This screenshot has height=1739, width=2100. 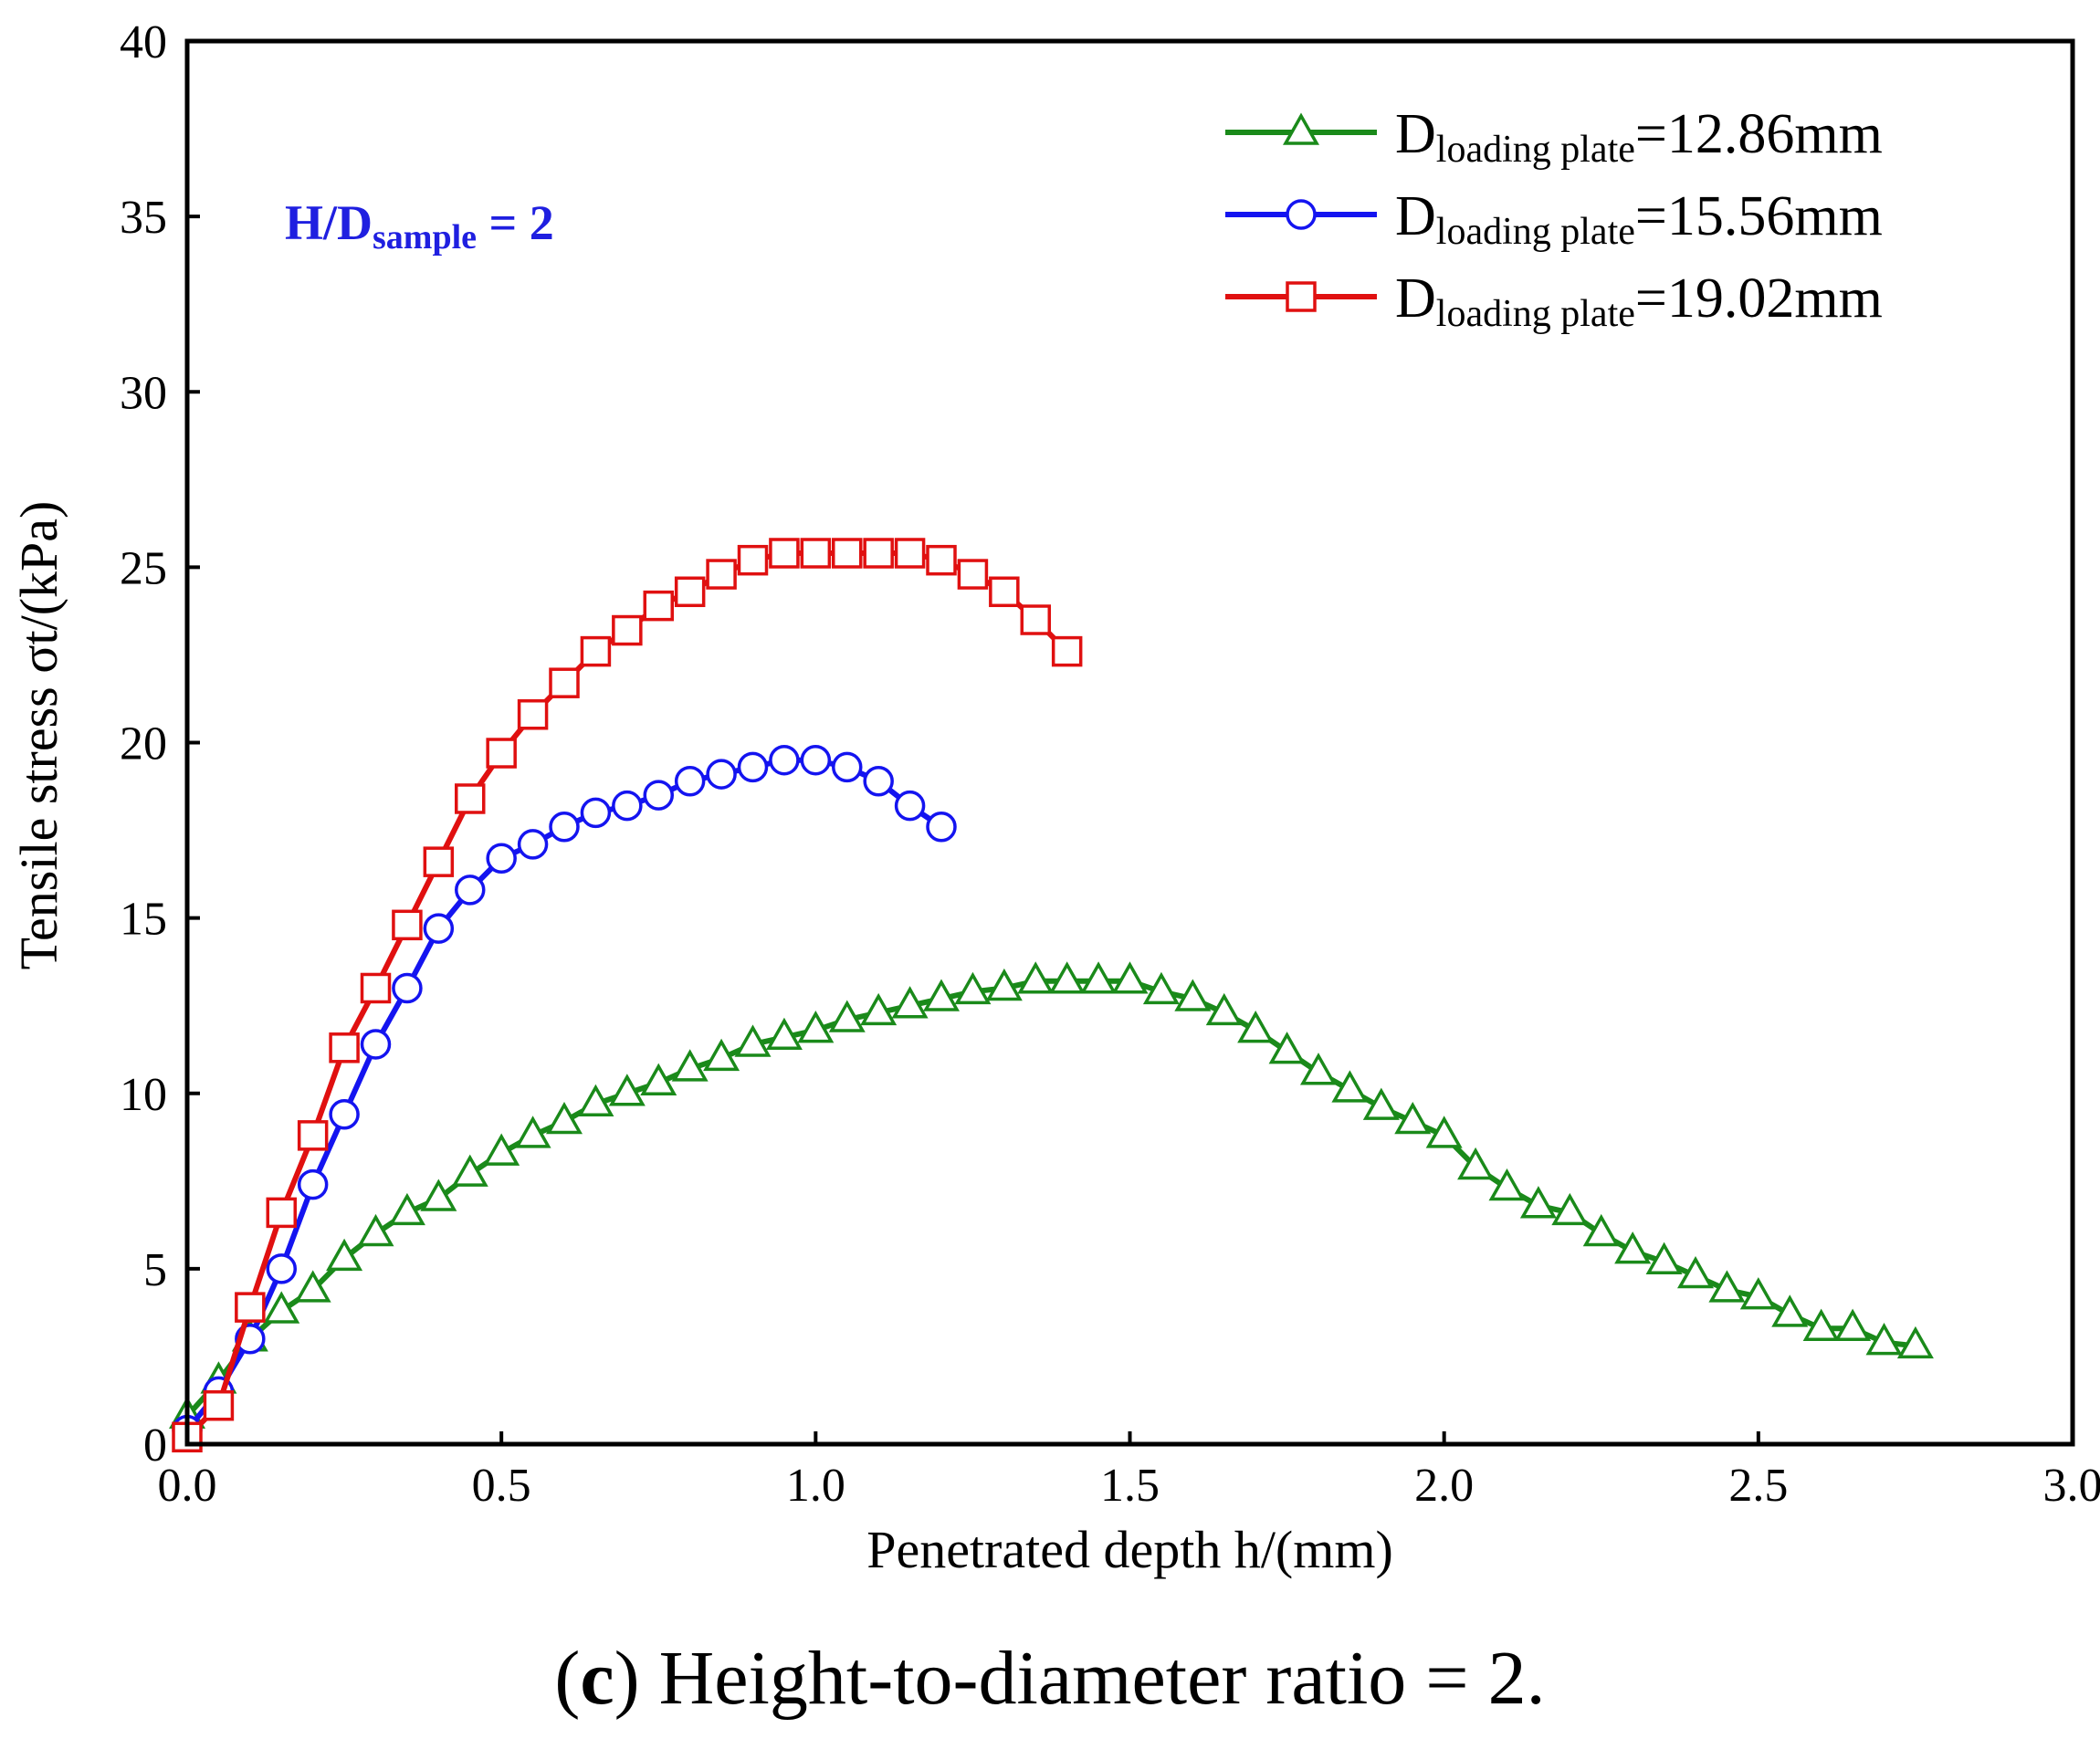 What do you see at coordinates (1758, 1486) in the screenshot?
I see `x-tick-label: 2.5` at bounding box center [1758, 1486].